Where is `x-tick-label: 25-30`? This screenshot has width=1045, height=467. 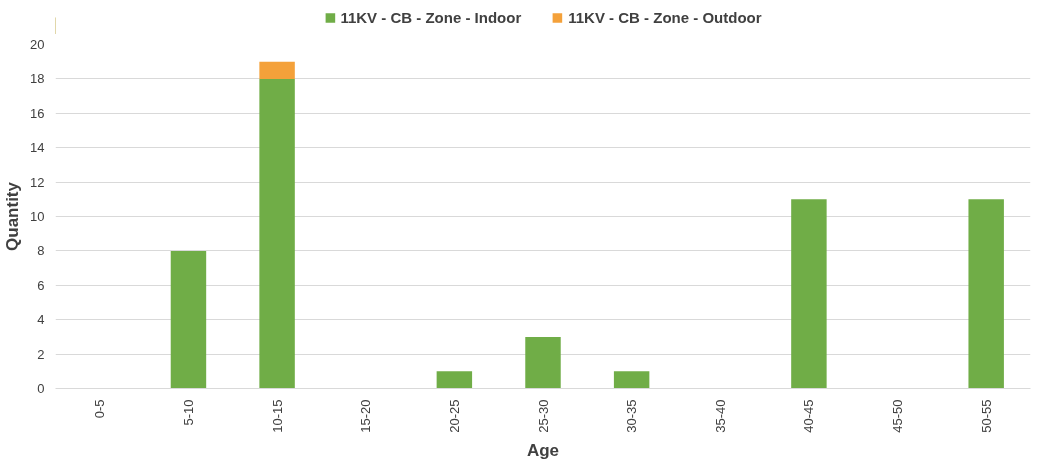 x-tick-label: 25-30 is located at coordinates (543, 416).